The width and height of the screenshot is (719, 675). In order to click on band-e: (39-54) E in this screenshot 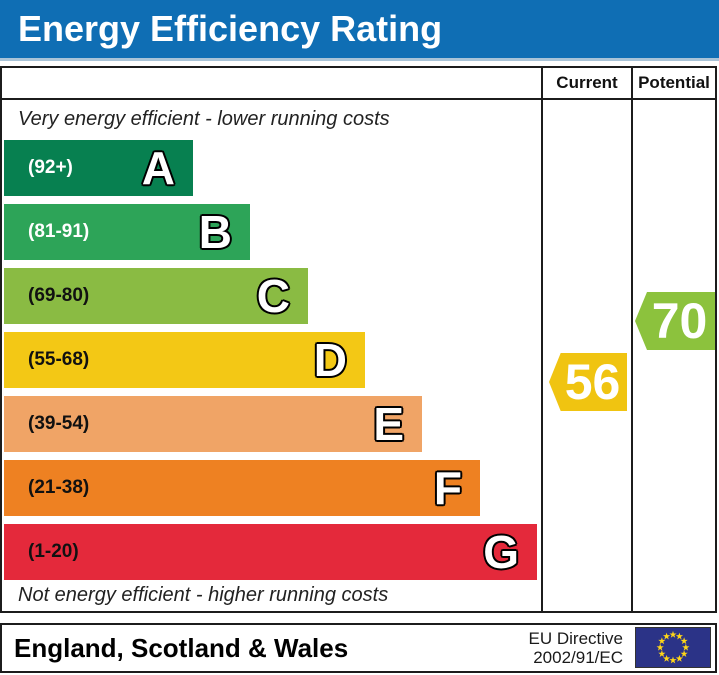, I will do `click(213, 424)`.